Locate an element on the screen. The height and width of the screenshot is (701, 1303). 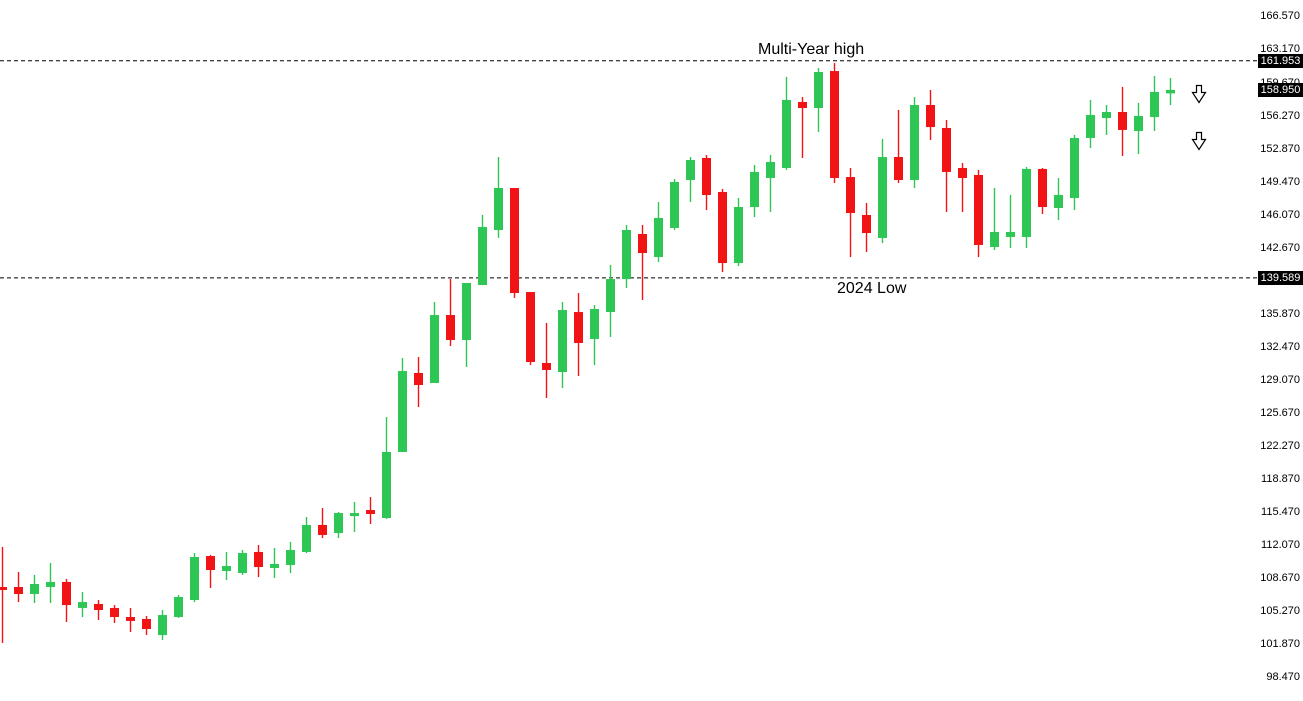
price-tick: 152.870 is located at coordinates (1280, 148).